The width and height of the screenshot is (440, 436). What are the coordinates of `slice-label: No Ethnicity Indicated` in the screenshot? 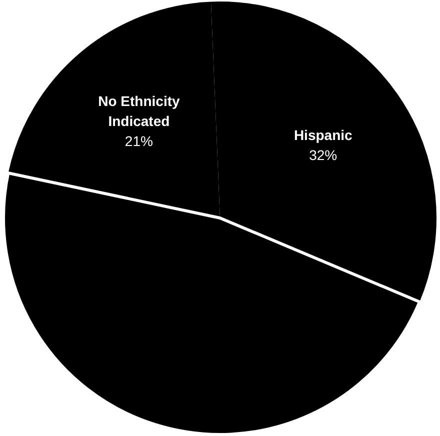 It's located at (139, 110).